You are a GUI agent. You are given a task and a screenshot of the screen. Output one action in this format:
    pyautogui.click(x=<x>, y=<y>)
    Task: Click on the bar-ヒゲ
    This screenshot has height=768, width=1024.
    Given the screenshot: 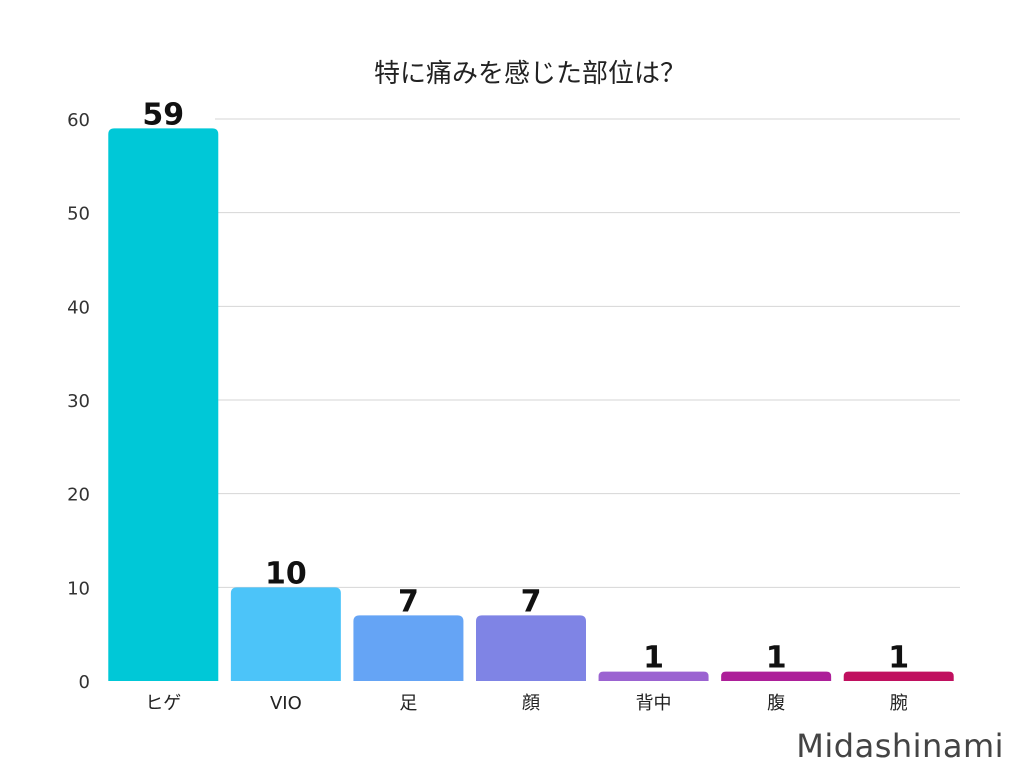 What is the action you would take?
    pyautogui.click(x=163, y=404)
    